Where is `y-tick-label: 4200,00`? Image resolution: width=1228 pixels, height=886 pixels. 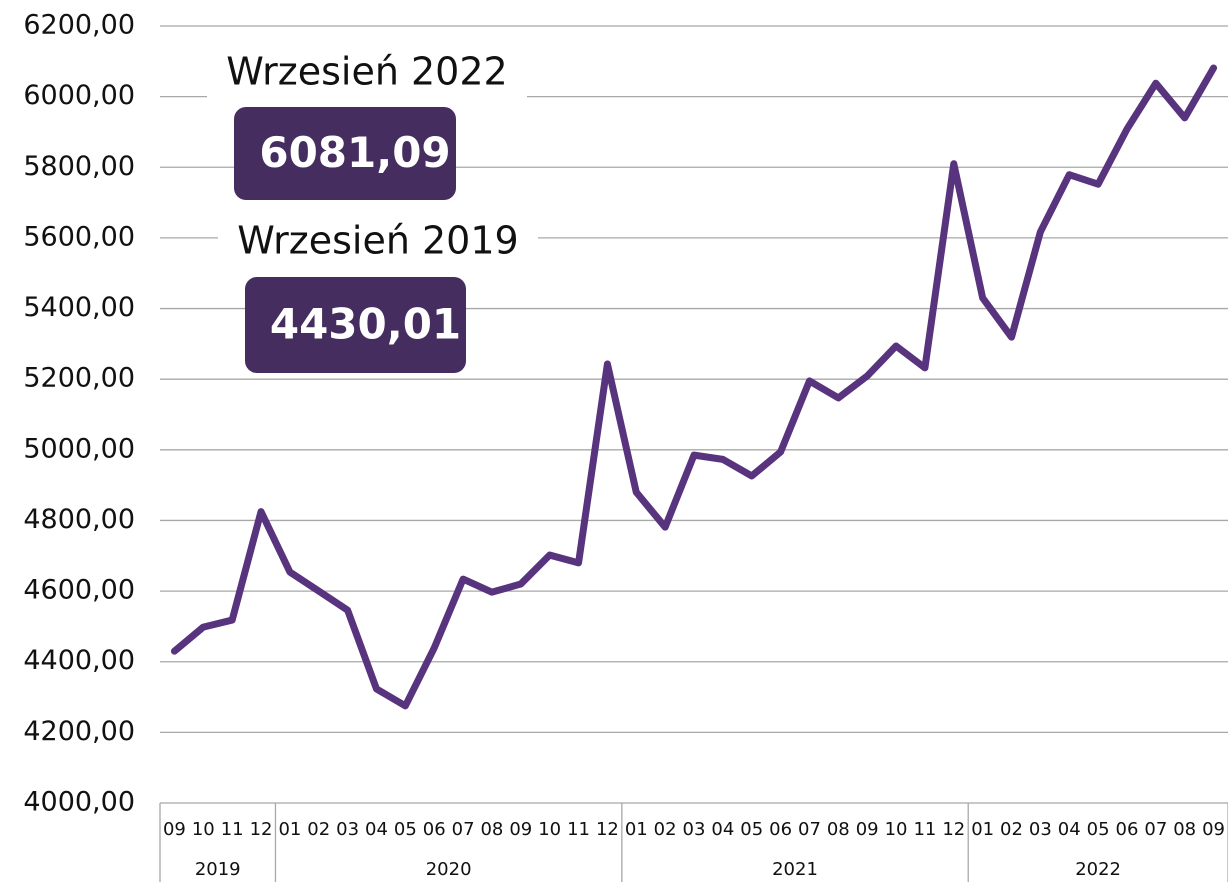 y-tick-label: 4200,00 is located at coordinates (79, 731).